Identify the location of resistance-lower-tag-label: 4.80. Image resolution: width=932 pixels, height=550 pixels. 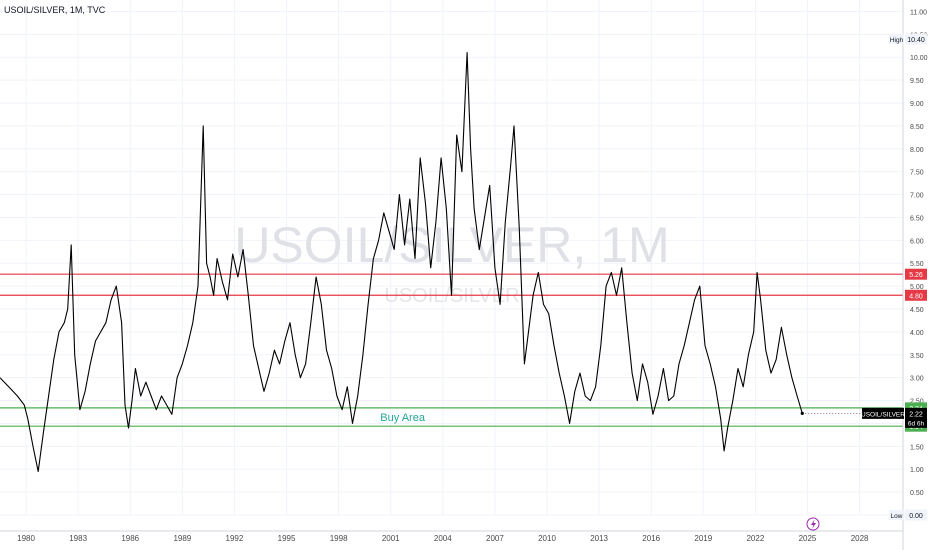
(916, 296).